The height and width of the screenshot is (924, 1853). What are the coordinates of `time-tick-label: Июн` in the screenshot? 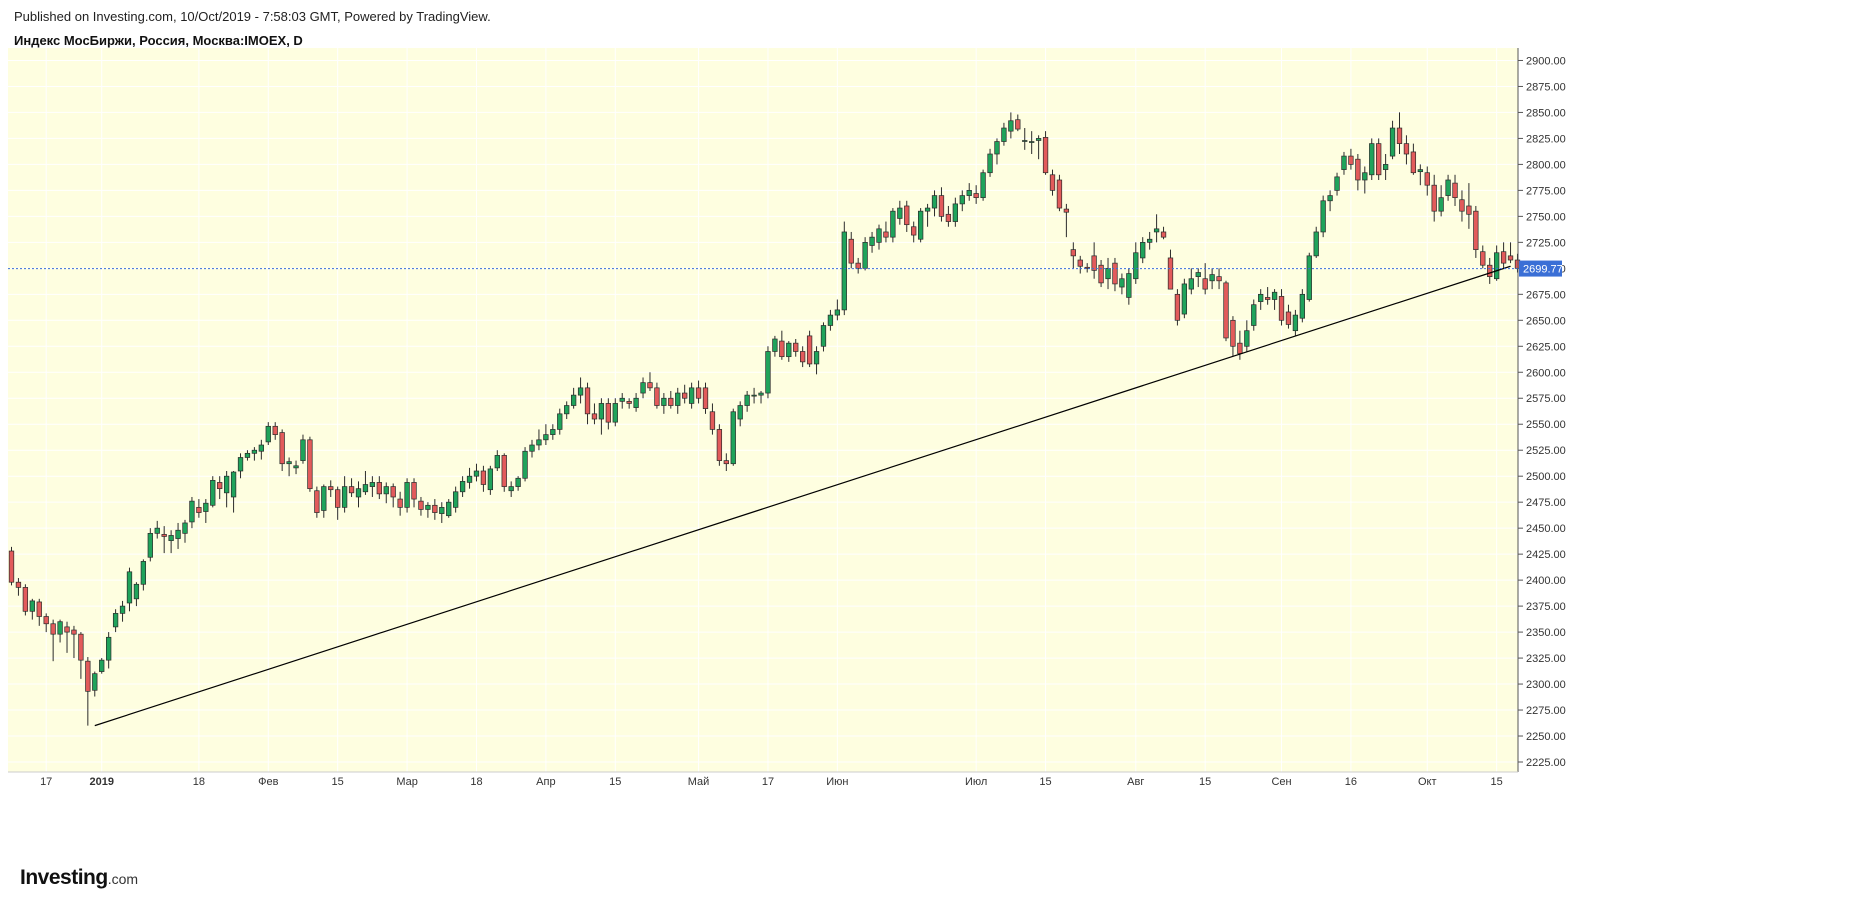 It's located at (837, 782).